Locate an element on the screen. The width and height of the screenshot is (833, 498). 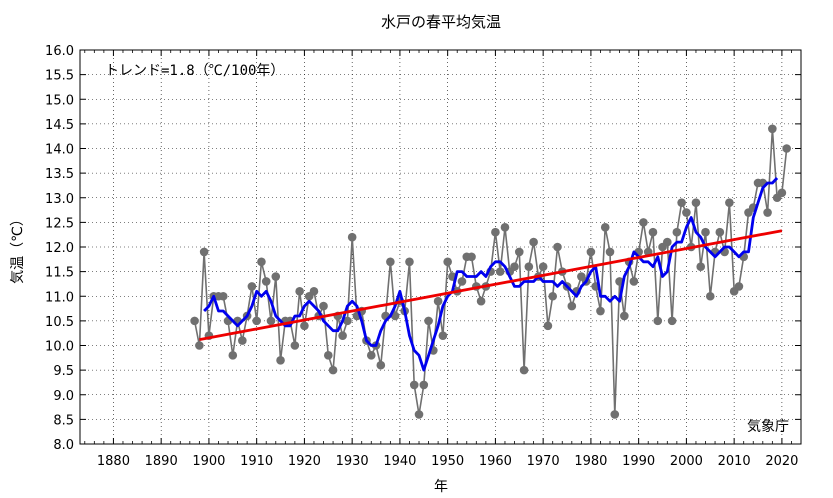
y-tick-label: 12.0 is located at coordinates (59, 248).